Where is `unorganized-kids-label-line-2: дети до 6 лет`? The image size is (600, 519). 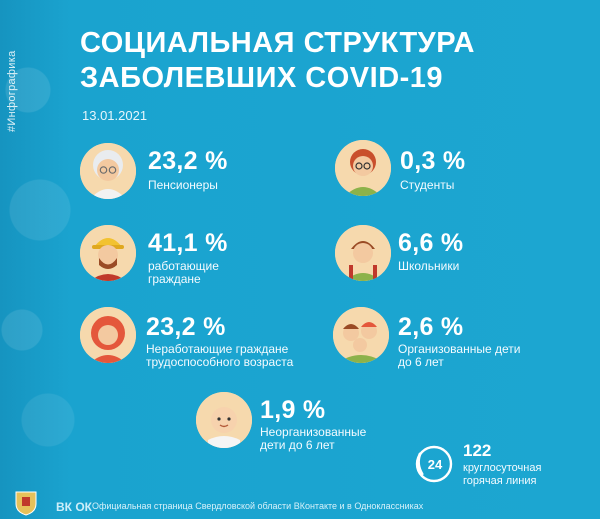 unorganized-kids-label-line-2: дети до 6 лет is located at coordinates (297, 445).